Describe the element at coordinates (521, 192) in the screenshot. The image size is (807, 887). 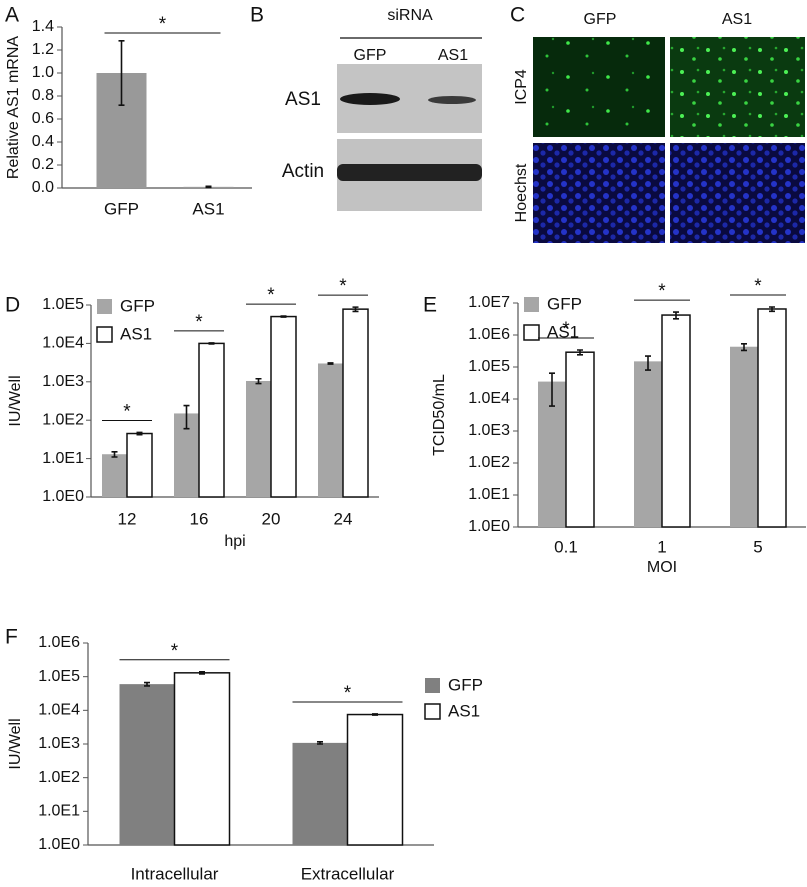
I see `image-row: Hoechst` at that location.